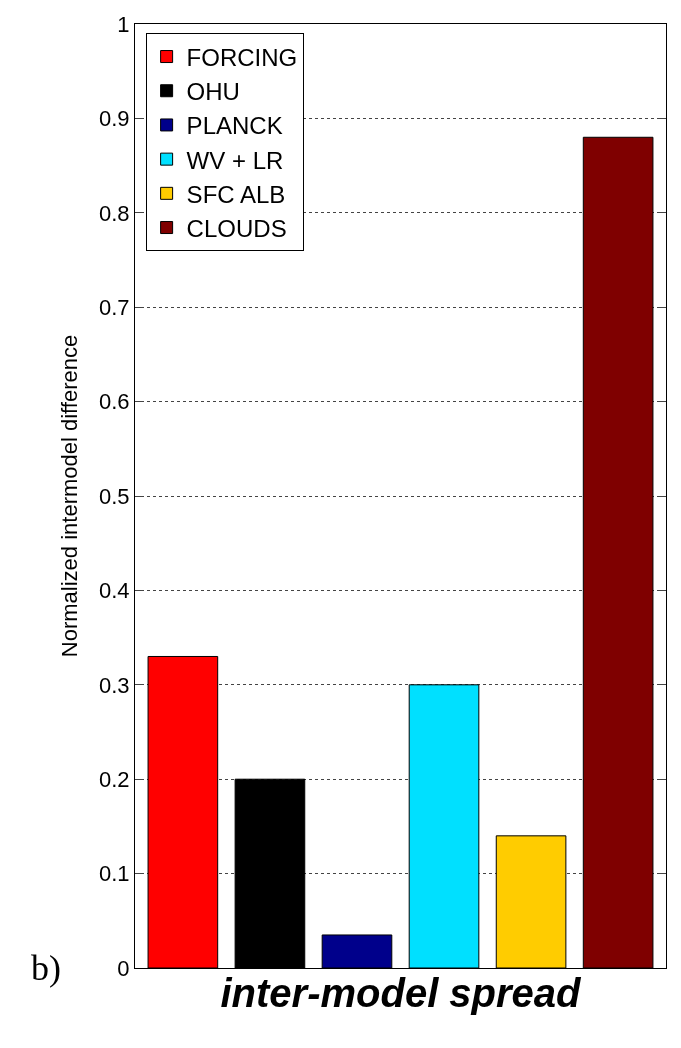 The height and width of the screenshot is (1048, 681). What do you see at coordinates (123, 968) in the screenshot?
I see `y-tick-label: 0` at bounding box center [123, 968].